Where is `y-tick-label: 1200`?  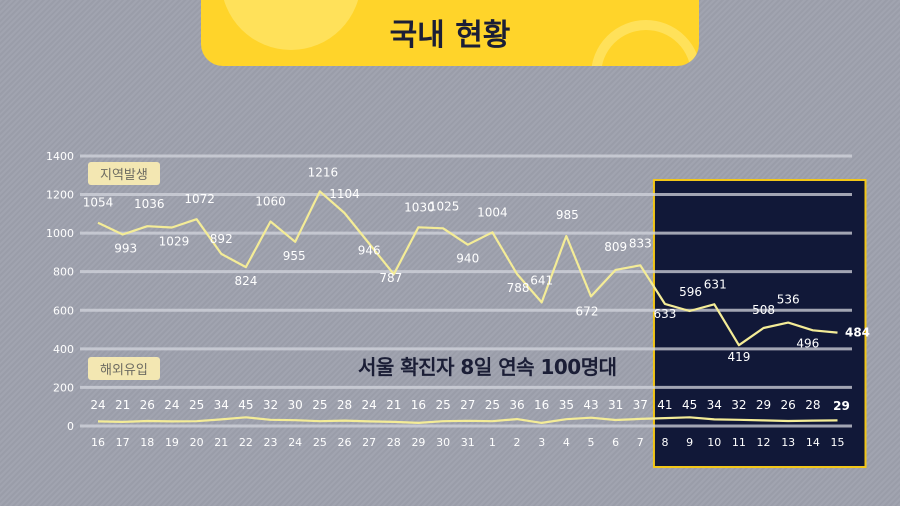 y-tick-label: 1200 is located at coordinates (60, 195).